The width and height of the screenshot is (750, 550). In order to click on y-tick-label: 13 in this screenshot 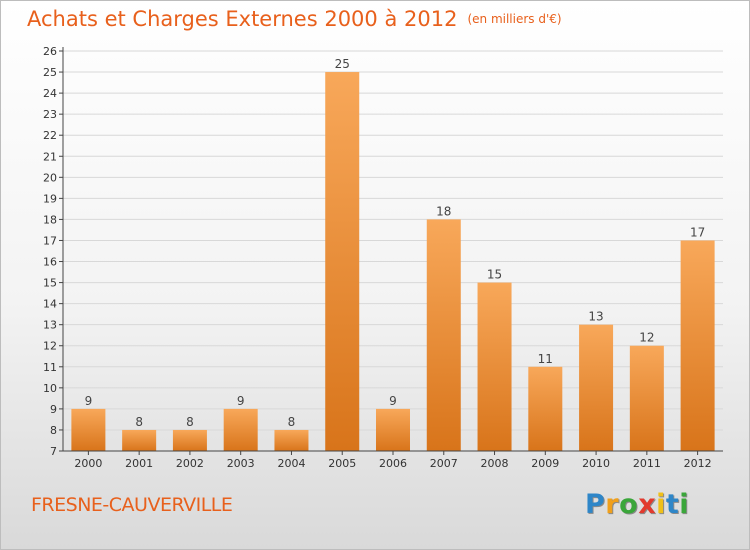, I will do `click(50, 325)`.